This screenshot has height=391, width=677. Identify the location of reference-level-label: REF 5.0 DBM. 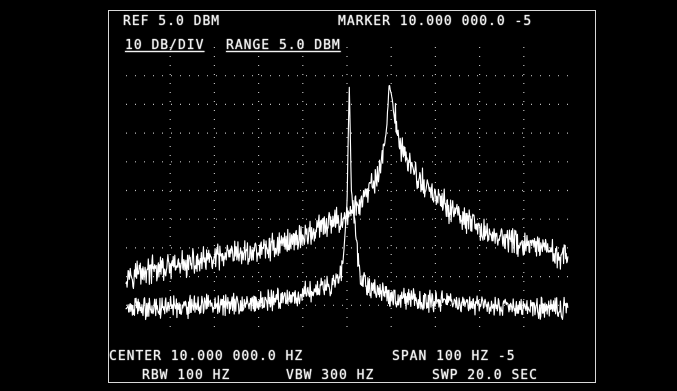
(172, 21).